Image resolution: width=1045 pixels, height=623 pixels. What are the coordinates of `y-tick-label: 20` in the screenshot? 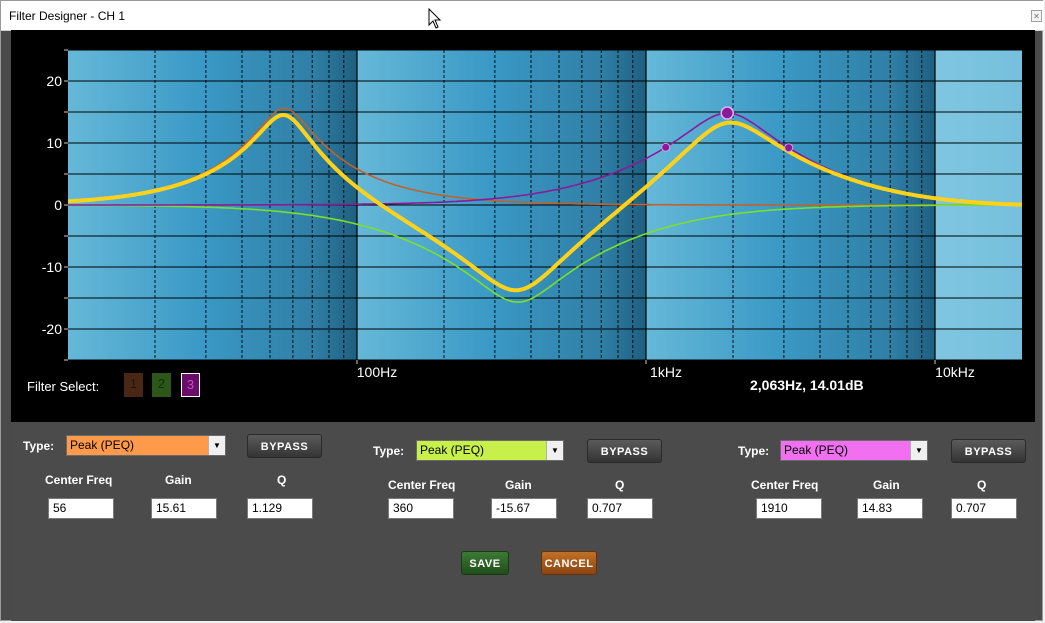 It's located at (54, 81).